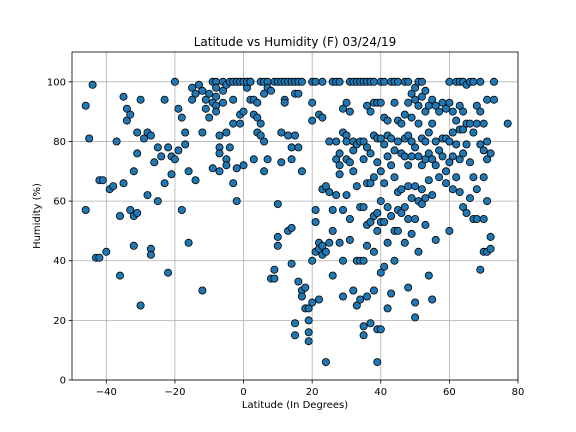  Describe the element at coordinates (380, 392) in the screenshot. I see `x-tick-label: 40` at that location.